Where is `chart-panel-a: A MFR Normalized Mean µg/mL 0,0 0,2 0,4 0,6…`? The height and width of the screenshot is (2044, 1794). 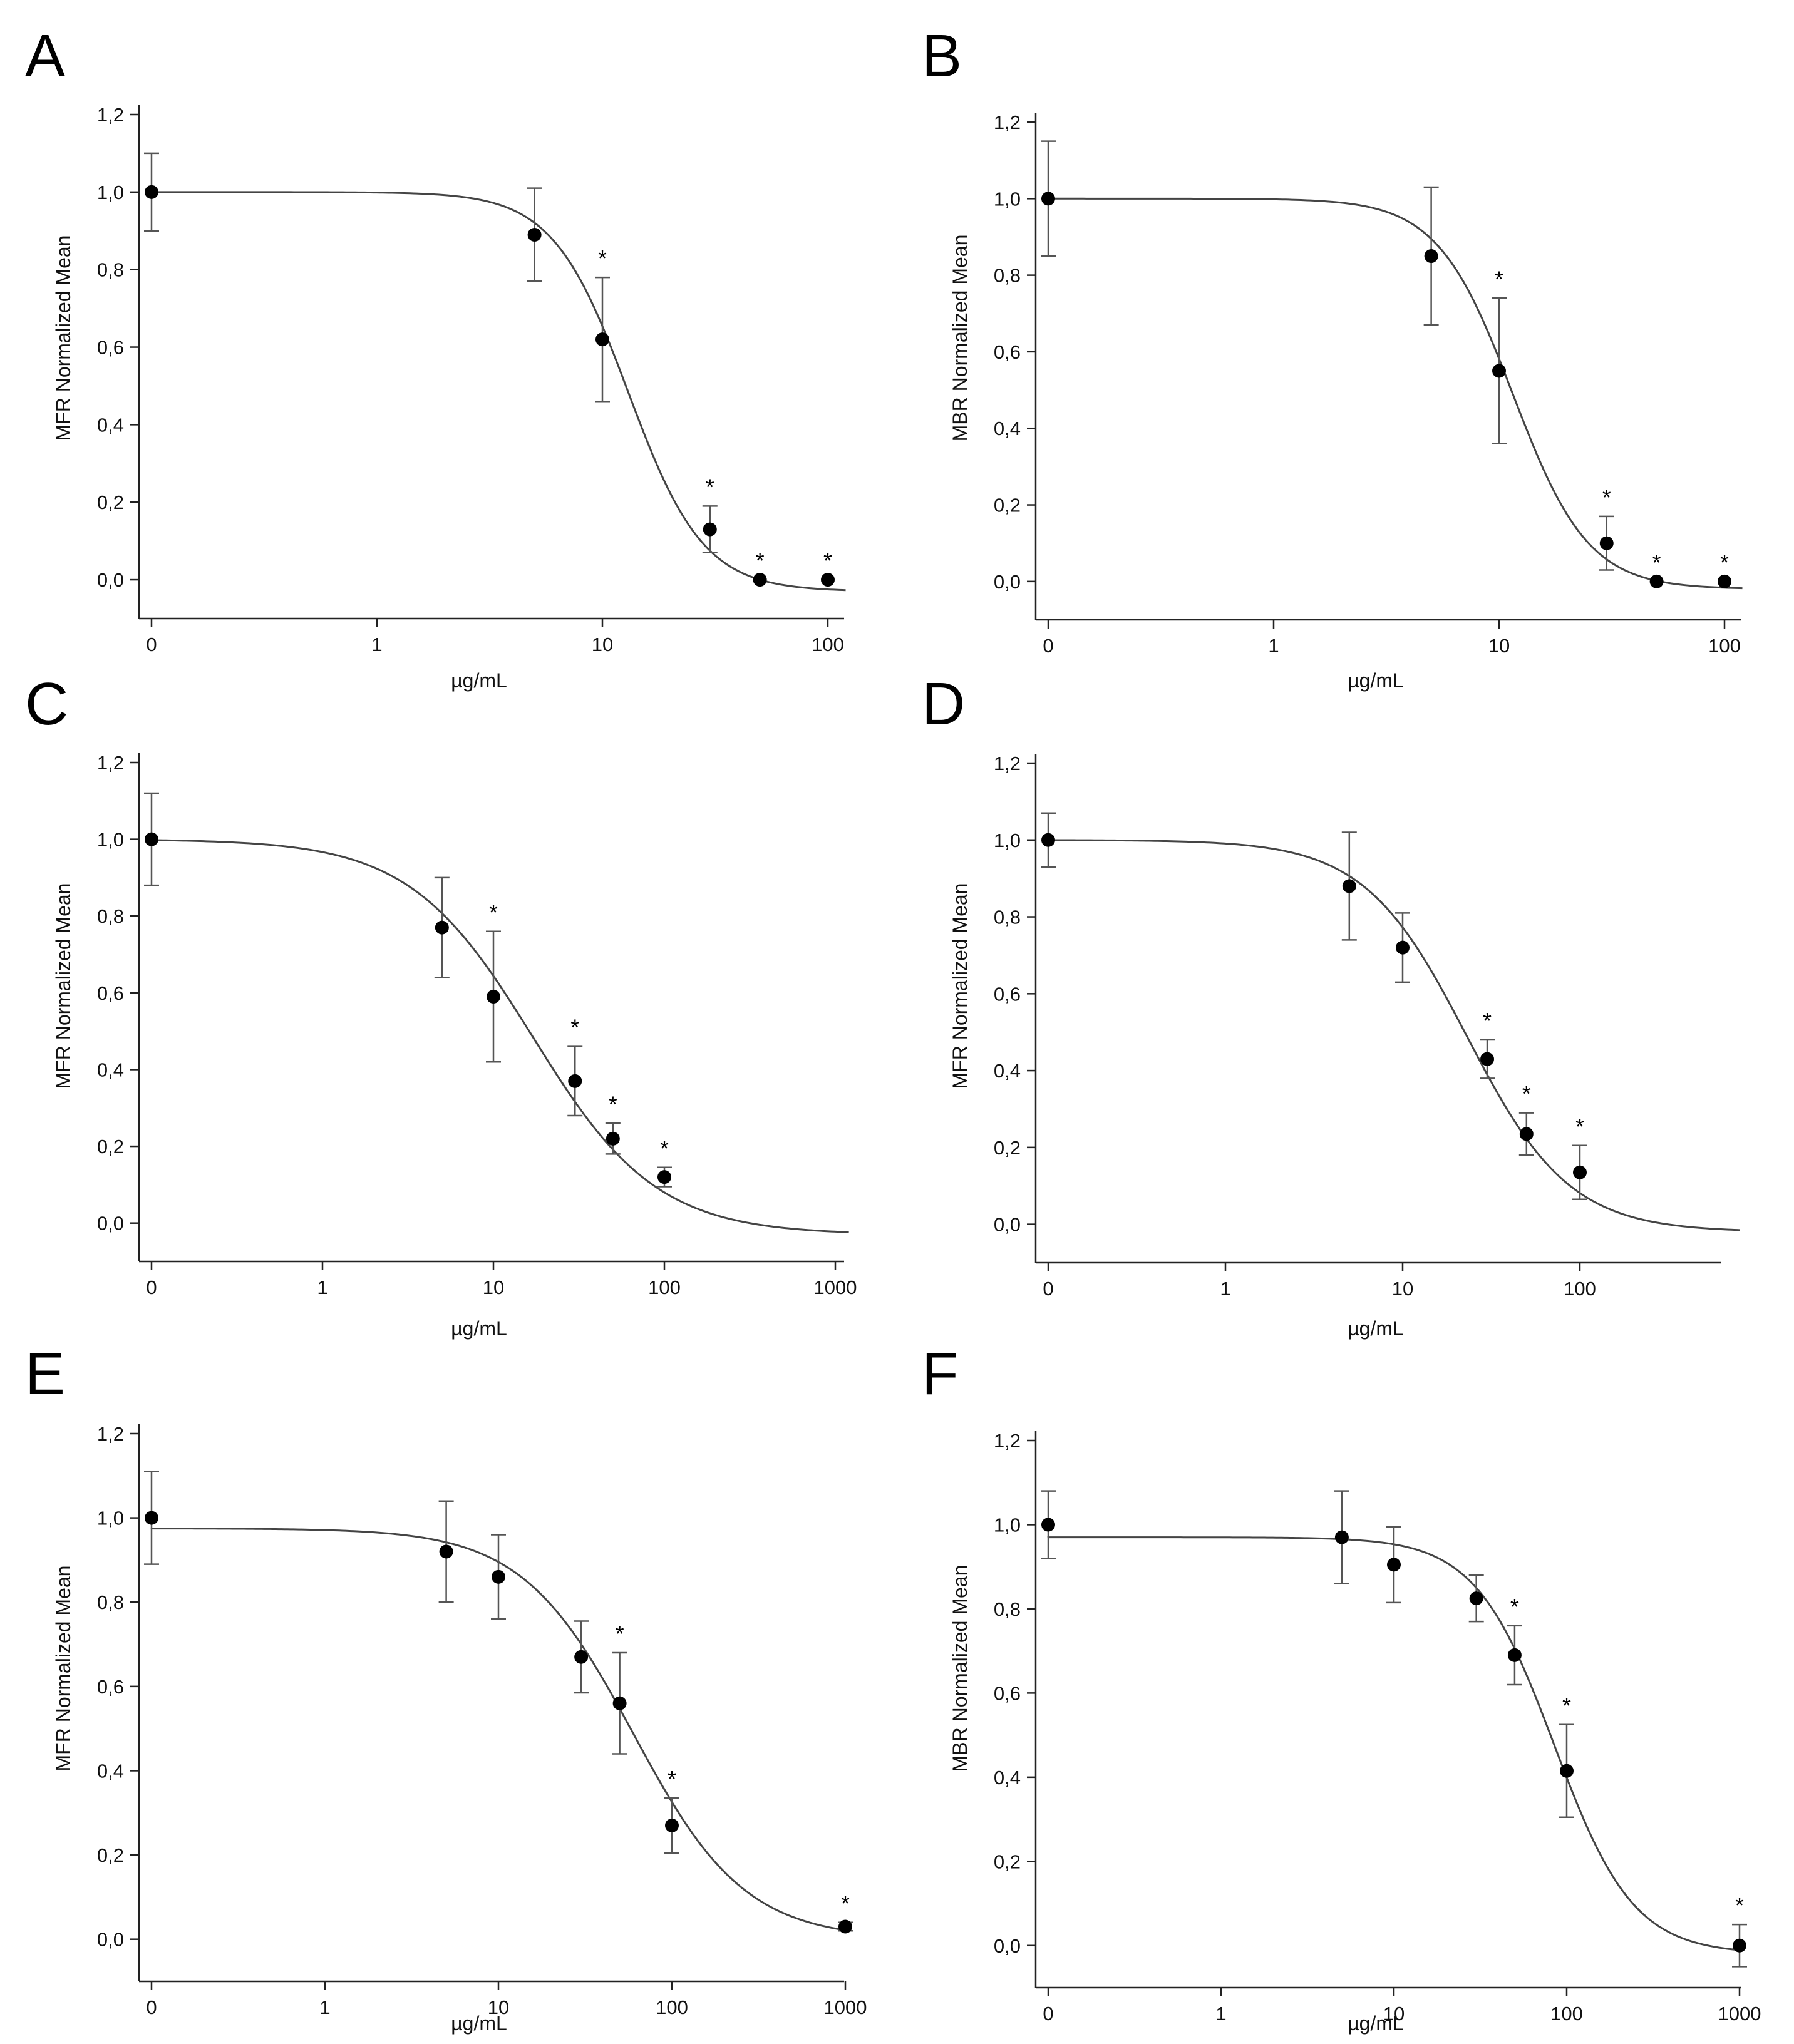 chart-panel-a: A MFR Normalized Mean µg/mL 0,0 0,2 0,4 0,6… is located at coordinates (435, 357).